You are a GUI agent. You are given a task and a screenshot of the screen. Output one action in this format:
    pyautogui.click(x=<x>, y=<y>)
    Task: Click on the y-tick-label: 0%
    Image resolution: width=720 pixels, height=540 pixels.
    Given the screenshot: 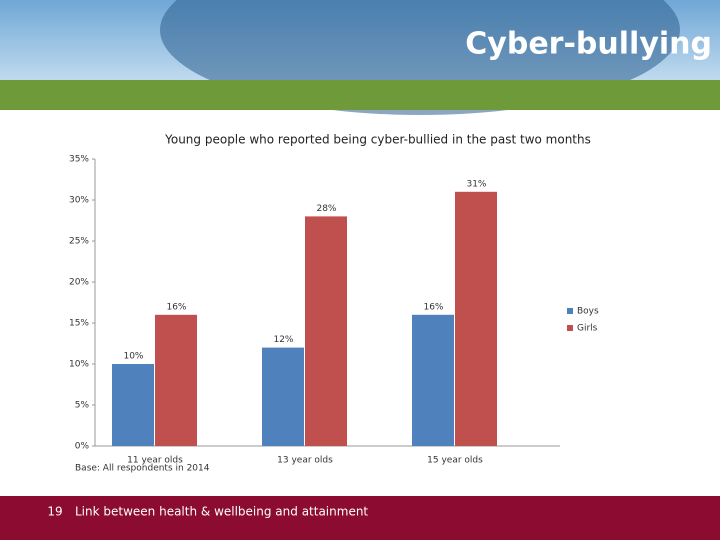 What is the action you would take?
    pyautogui.click(x=82, y=447)
    